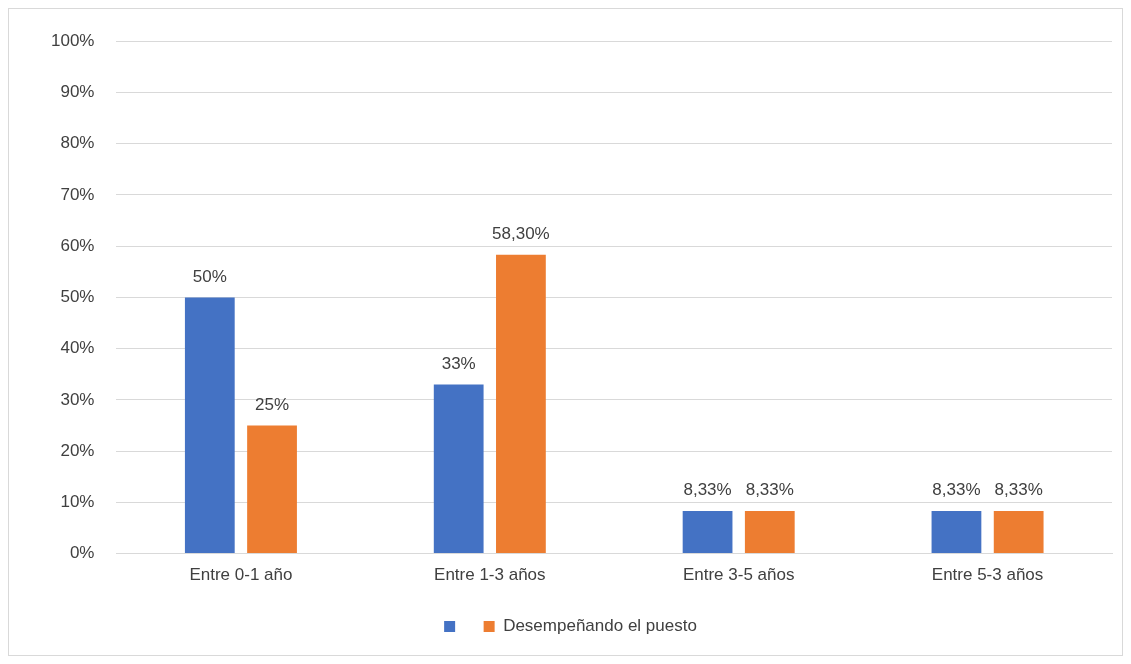 Image resolution: width=1131 pixels, height=664 pixels. What do you see at coordinates (77, 502) in the screenshot?
I see `y-tick-label: 10%` at bounding box center [77, 502].